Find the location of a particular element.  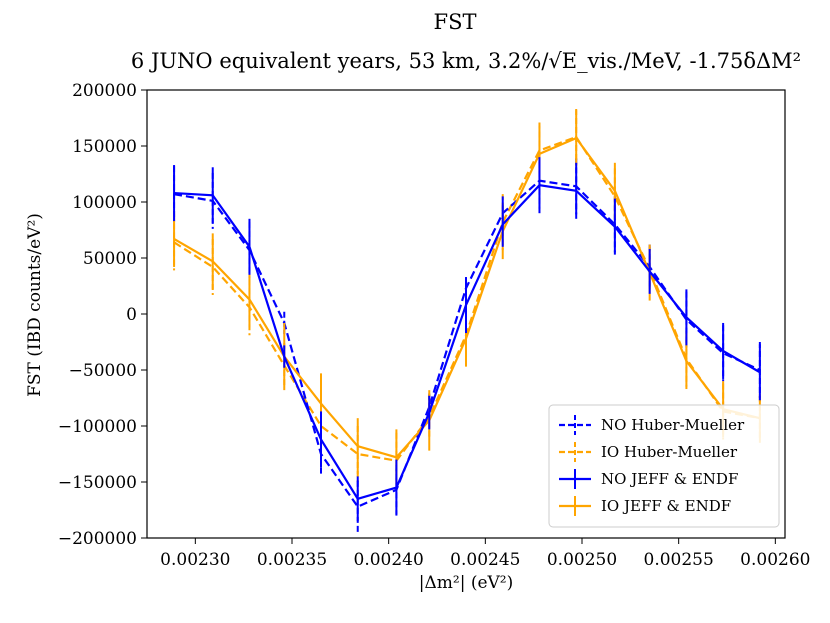

legend-label: IO Huber-Mueller is located at coordinates (669, 452).